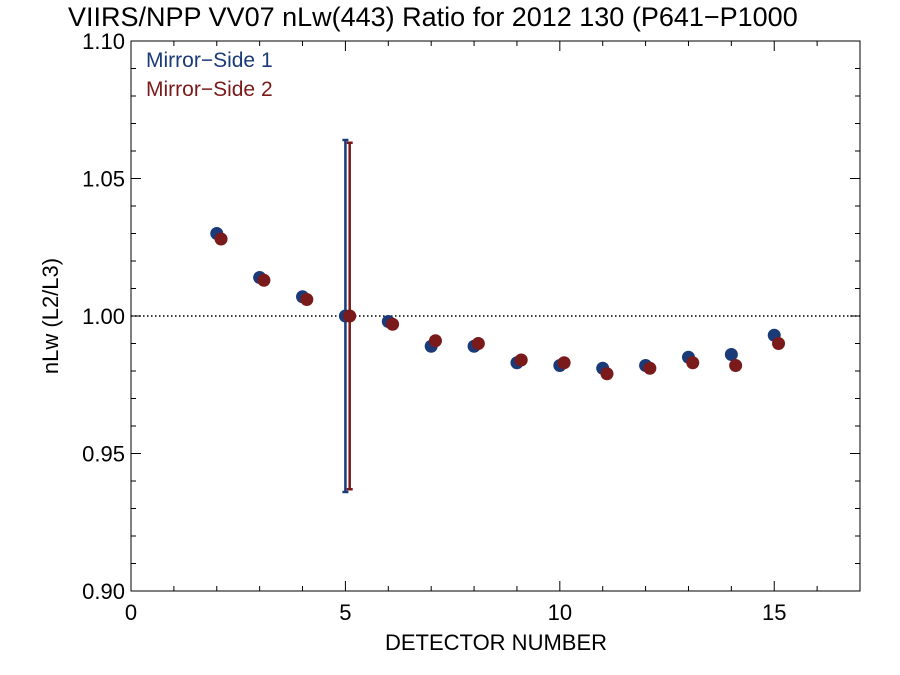 The width and height of the screenshot is (900, 675). I want to click on legend-entry-mirror-side-1: Mirror−Side 1, so click(209, 60).